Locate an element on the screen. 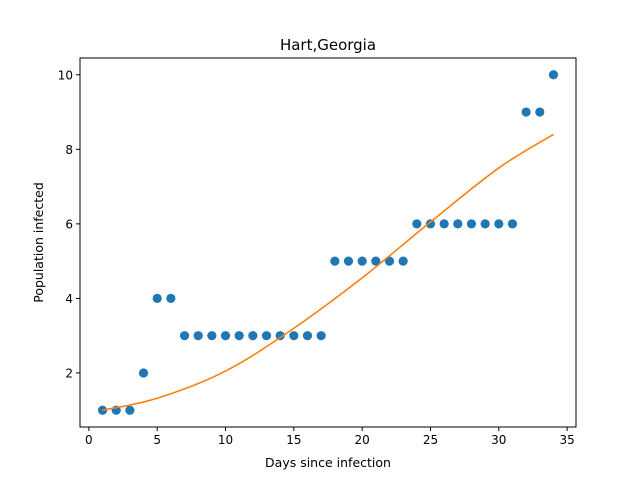 This screenshot has height=480, width=640. x-tick-label: 5 is located at coordinates (157, 440).